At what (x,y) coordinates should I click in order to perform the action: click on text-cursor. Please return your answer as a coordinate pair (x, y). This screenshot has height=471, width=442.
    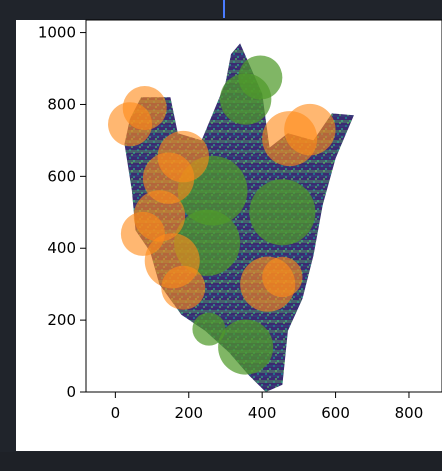
    Looking at the image, I should click on (224, 9).